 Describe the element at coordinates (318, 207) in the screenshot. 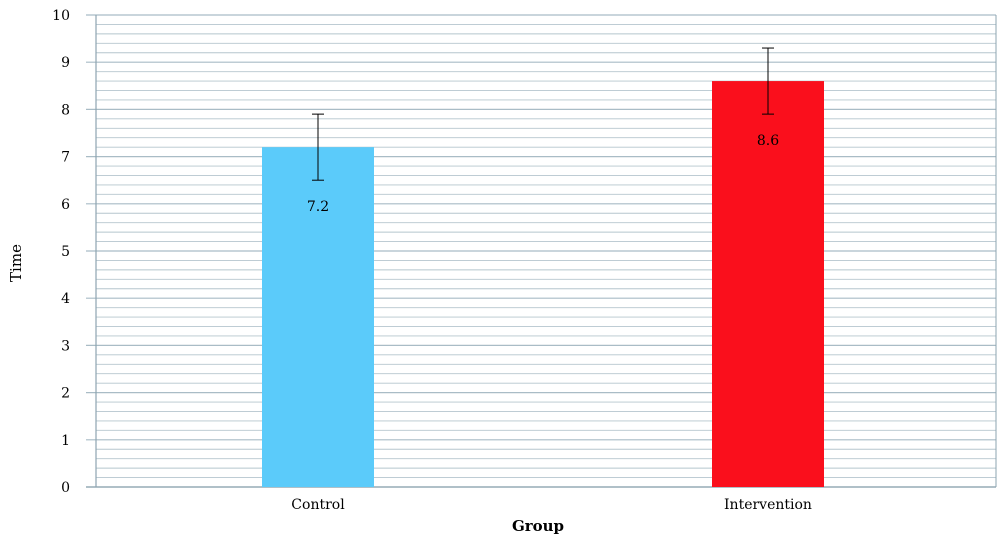

I see `data-label: 7.2` at that location.